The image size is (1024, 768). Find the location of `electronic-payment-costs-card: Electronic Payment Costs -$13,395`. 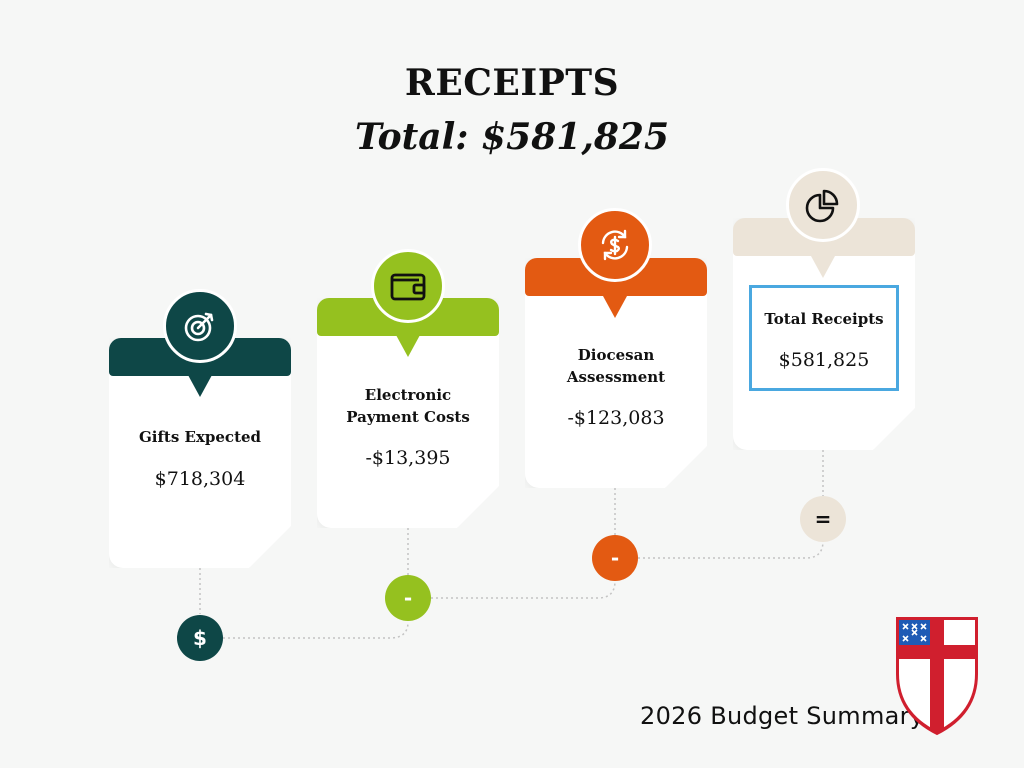

electronic-payment-costs-card: Electronic Payment Costs -$13,395 is located at coordinates (408, 413).